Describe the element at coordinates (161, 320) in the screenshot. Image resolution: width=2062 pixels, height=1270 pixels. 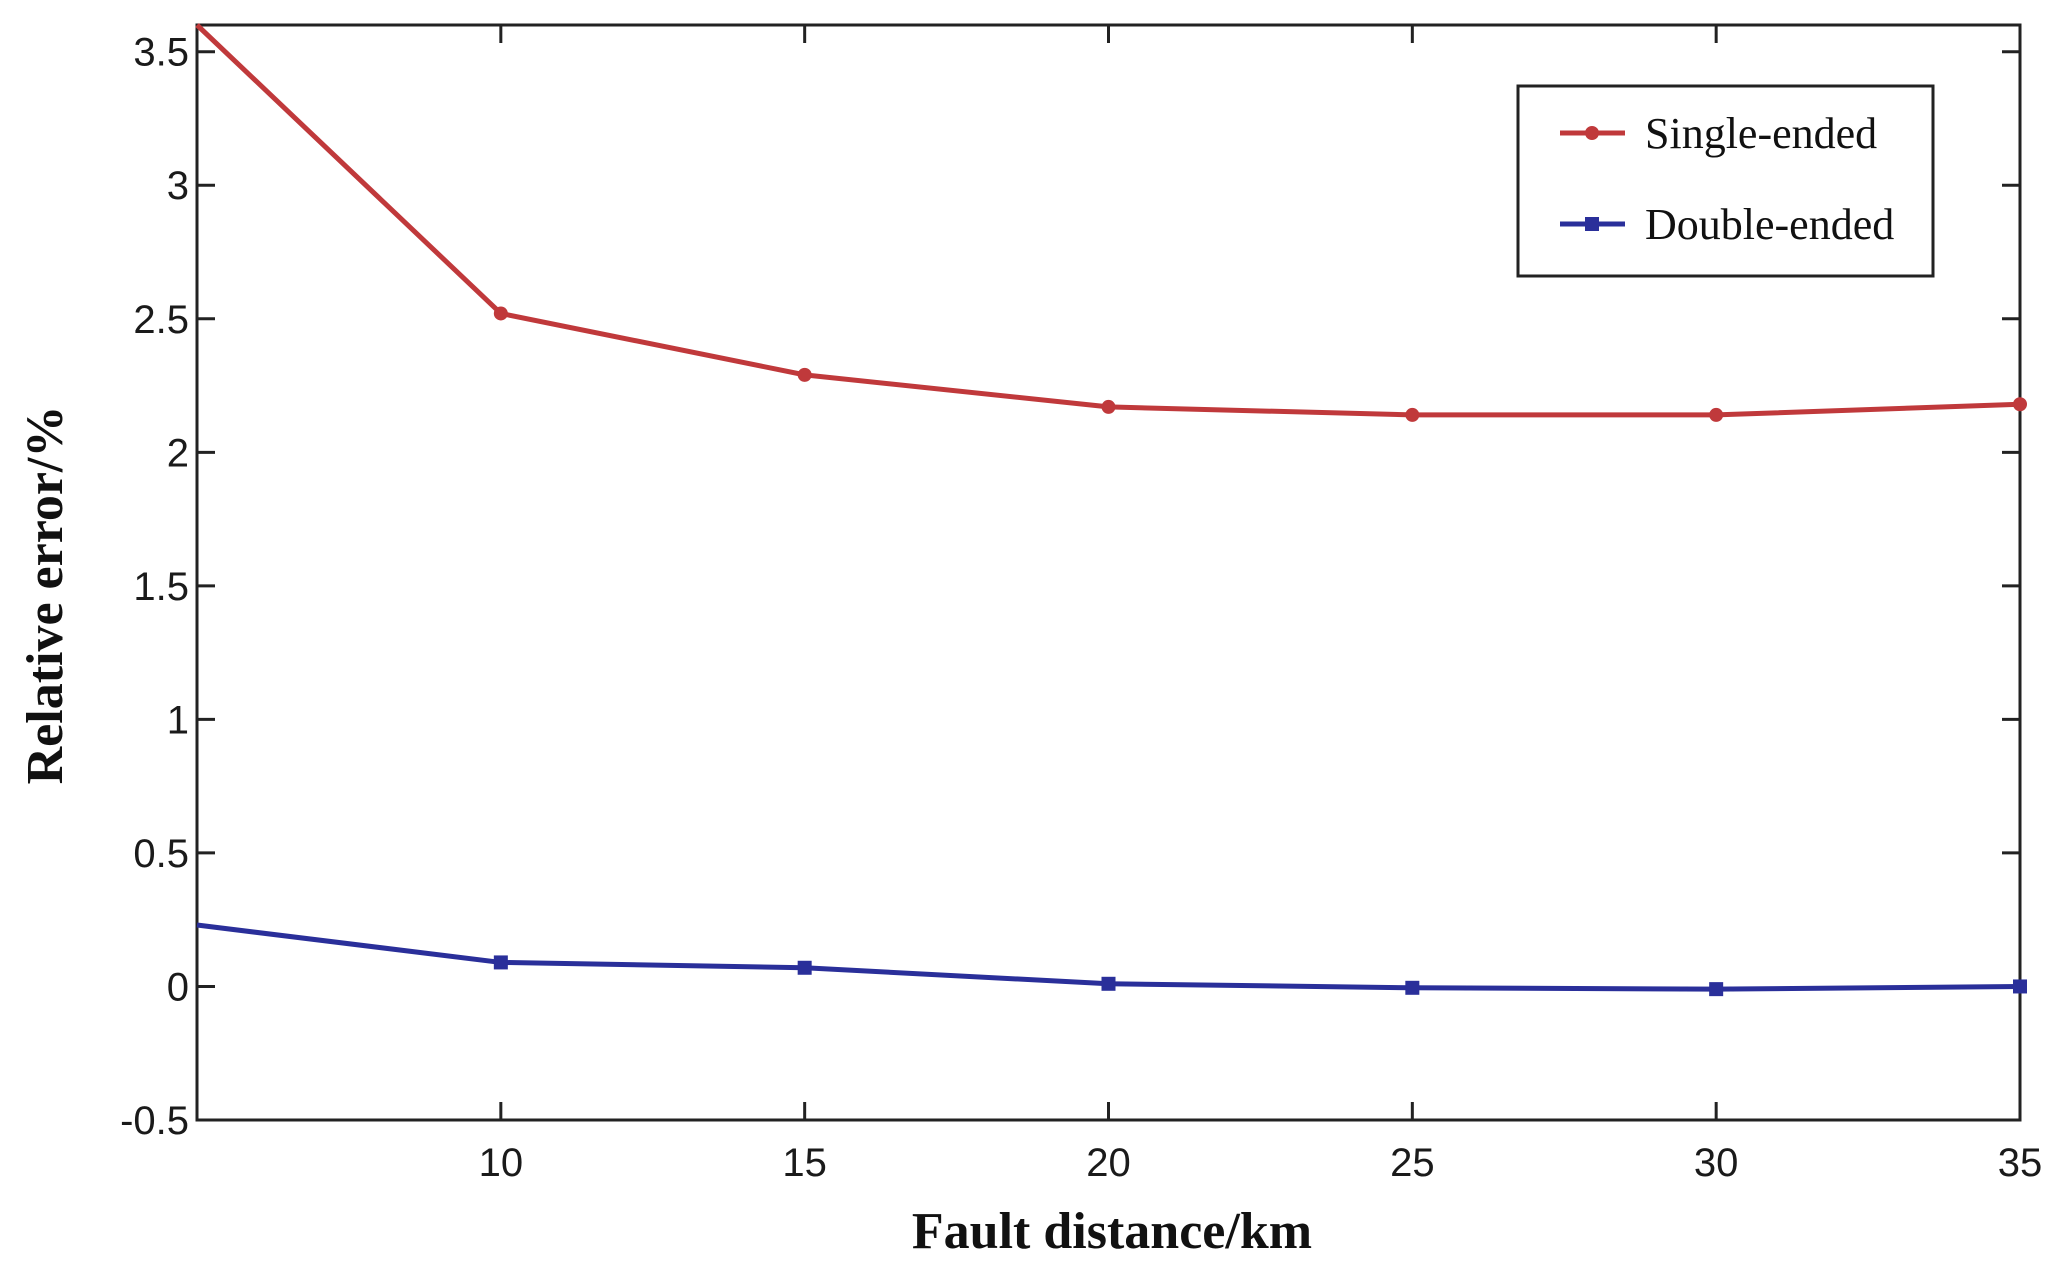
I see `y-tick-label: 2.5` at that location.